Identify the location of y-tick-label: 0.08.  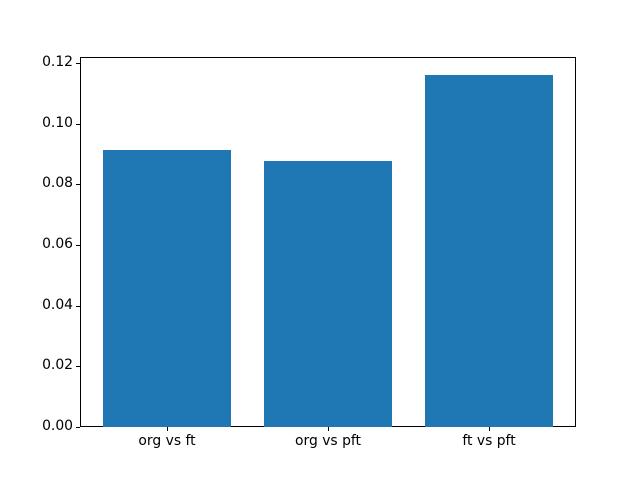
(57, 183).